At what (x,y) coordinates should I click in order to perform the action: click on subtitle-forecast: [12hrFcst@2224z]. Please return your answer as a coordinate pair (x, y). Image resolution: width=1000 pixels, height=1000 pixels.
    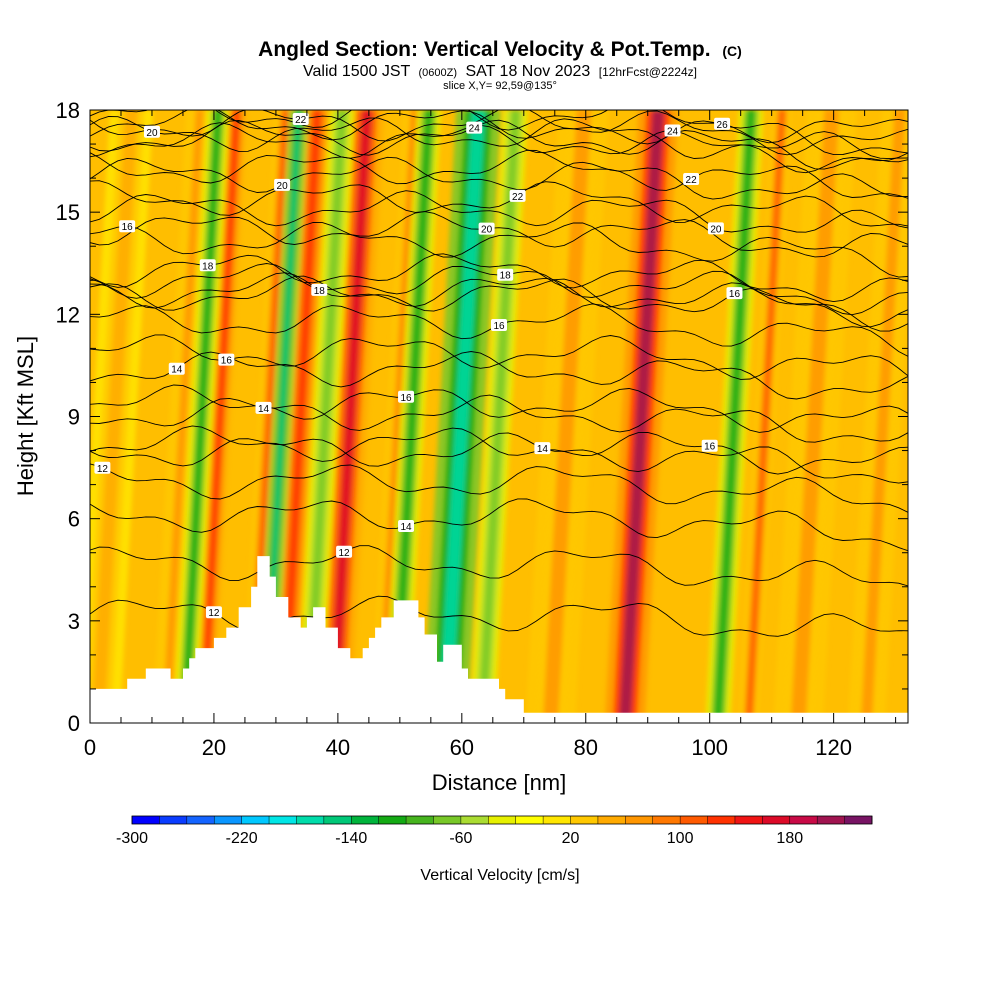
    Looking at the image, I should click on (648, 72).